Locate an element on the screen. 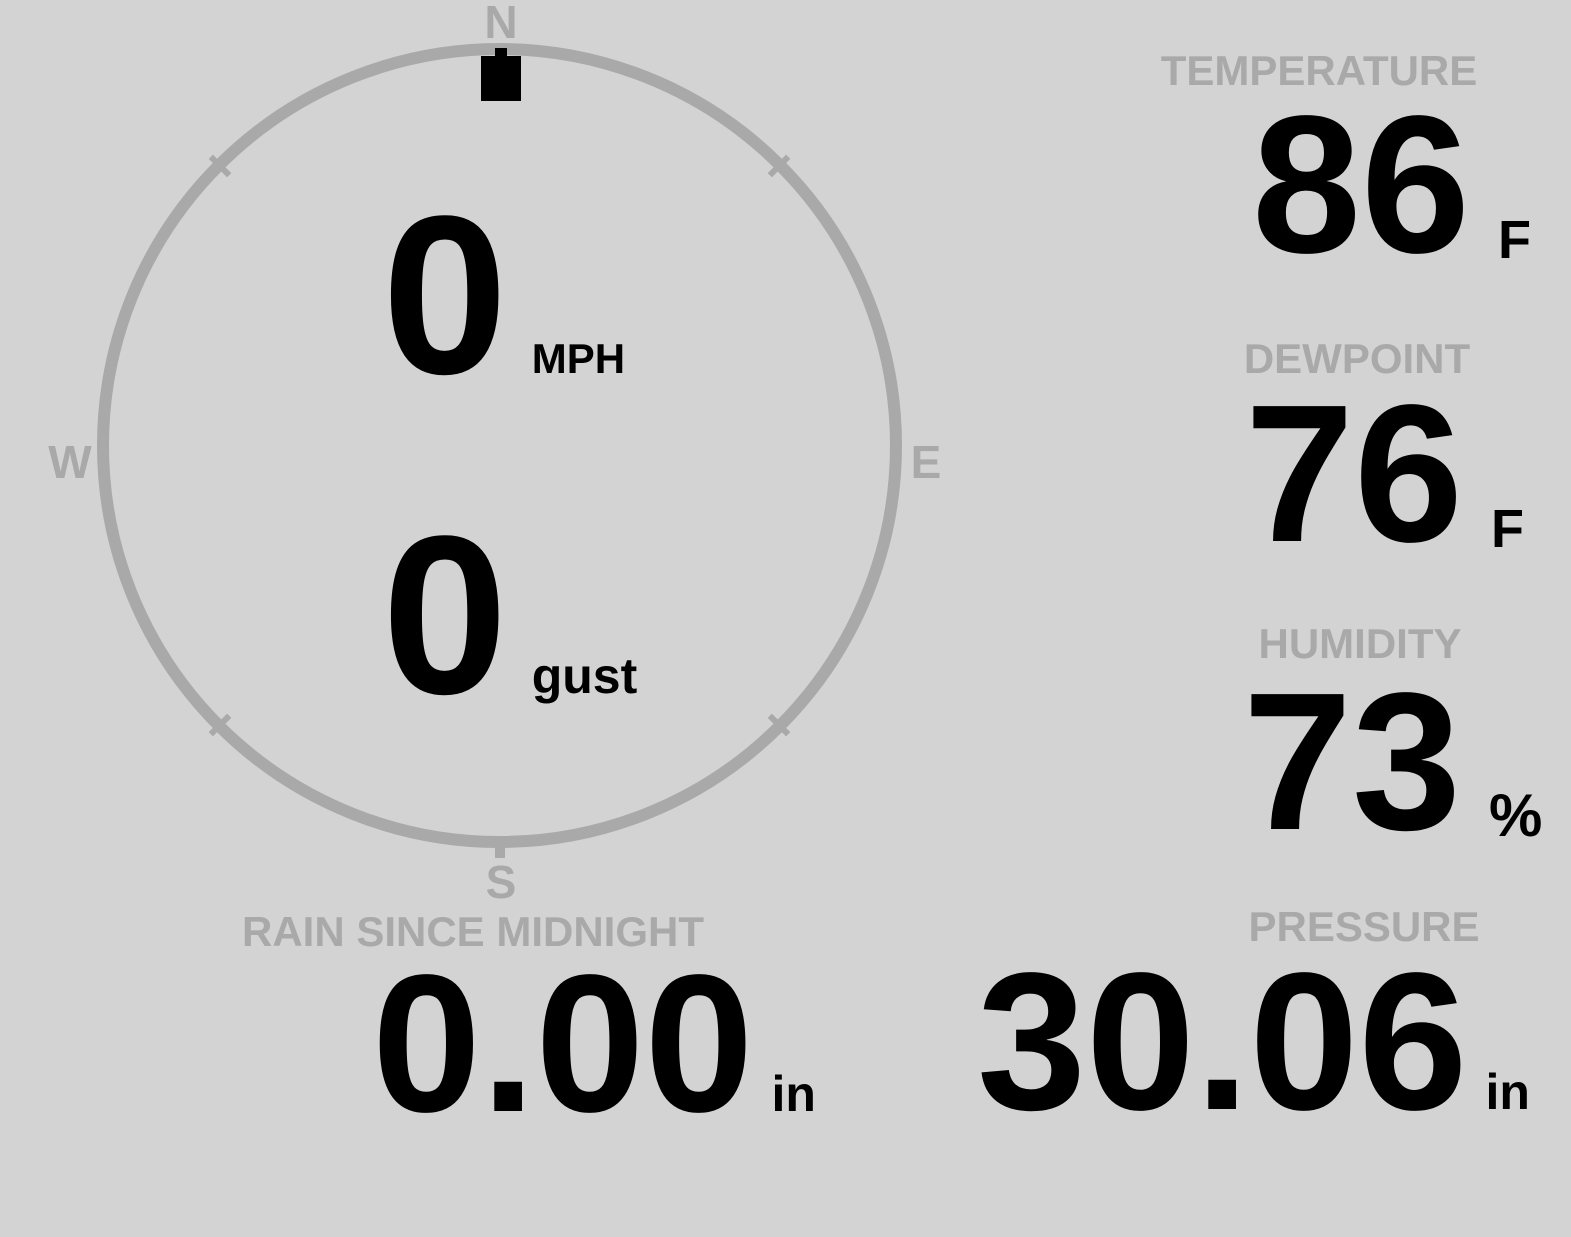  wind-direction-marker is located at coordinates (501, 74).